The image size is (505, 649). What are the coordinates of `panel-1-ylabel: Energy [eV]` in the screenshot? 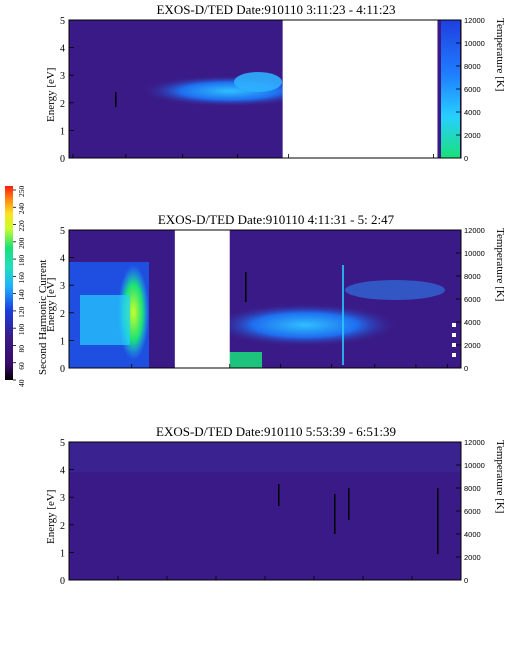 It's located at (51, 95).